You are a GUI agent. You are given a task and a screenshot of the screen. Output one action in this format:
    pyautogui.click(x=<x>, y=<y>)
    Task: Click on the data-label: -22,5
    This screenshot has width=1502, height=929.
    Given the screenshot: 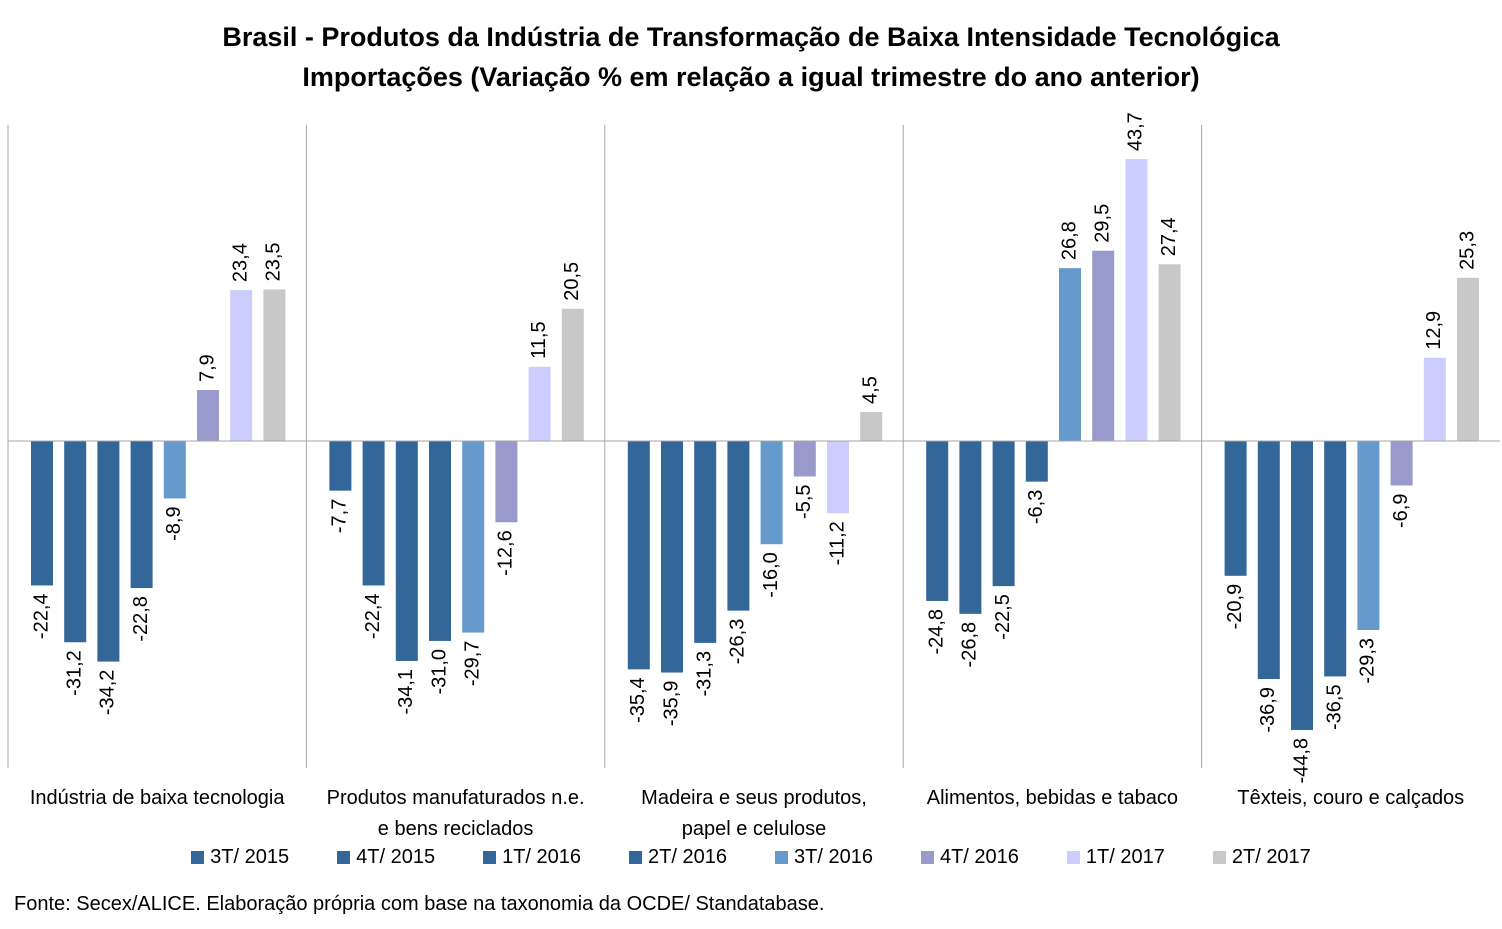 What is the action you would take?
    pyautogui.click(x=1003, y=617)
    